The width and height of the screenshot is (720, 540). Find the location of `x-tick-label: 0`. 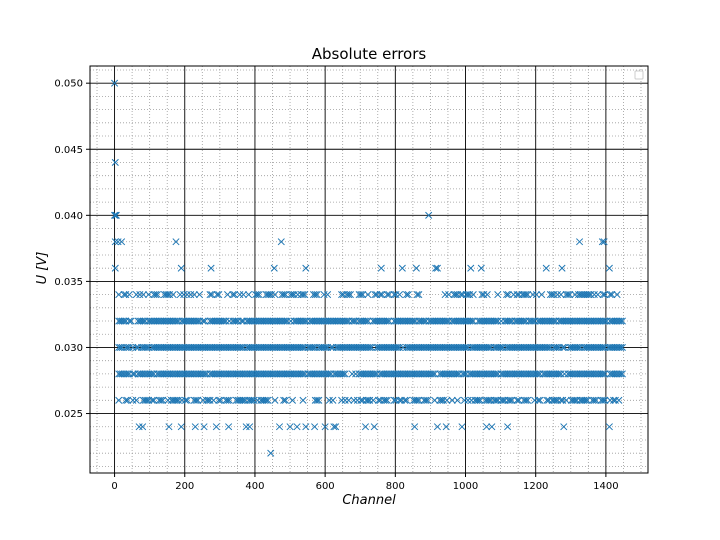

x-tick-label: 0 is located at coordinates (114, 486).